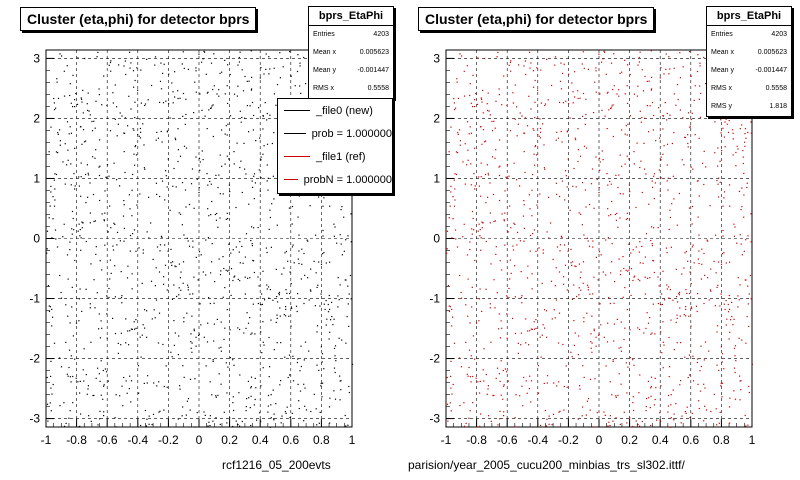  Describe the element at coordinates (335, 133) in the screenshot. I see `legend-entry: prob = 1.000000` at that location.